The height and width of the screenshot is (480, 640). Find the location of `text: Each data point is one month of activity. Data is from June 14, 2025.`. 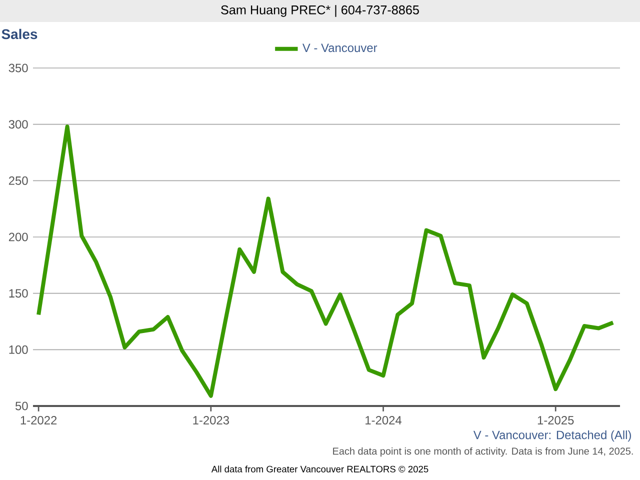

text: Each data point is one month of activity. Data is from June 14, 2025. is located at coordinates (483, 452).